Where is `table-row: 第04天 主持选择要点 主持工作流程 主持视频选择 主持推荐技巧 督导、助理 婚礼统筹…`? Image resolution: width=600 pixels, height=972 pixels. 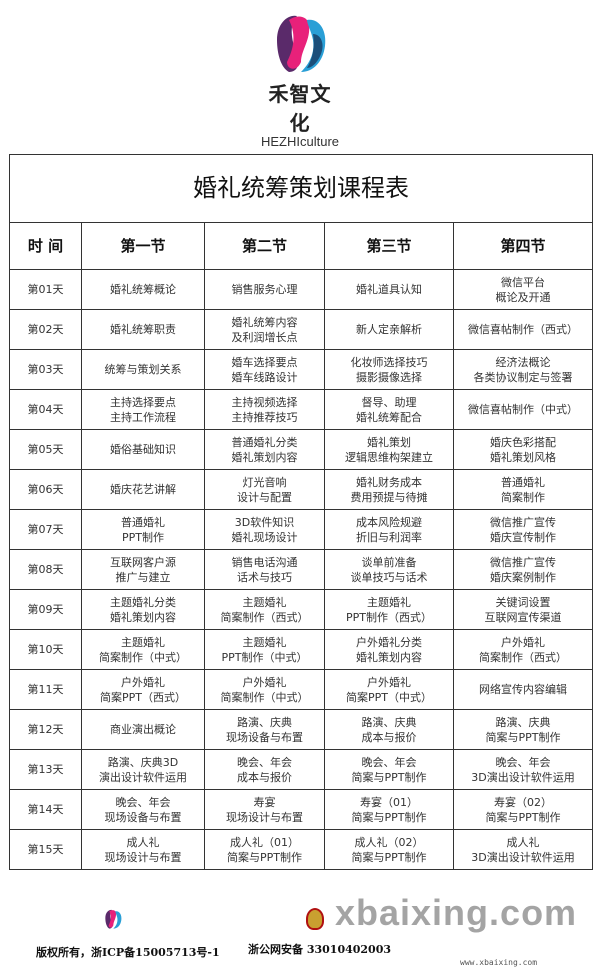 table-row: 第04天 主持选择要点 主持工作流程 主持视频选择 主持推荐技巧 督导、助理 婚礼统筹… is located at coordinates (301, 409).